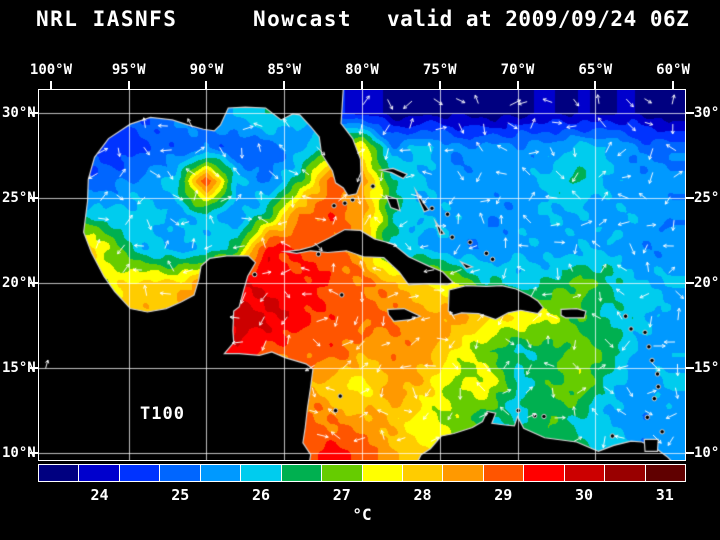  I want to click on colorbar-tick-label: 30, so click(584, 495).